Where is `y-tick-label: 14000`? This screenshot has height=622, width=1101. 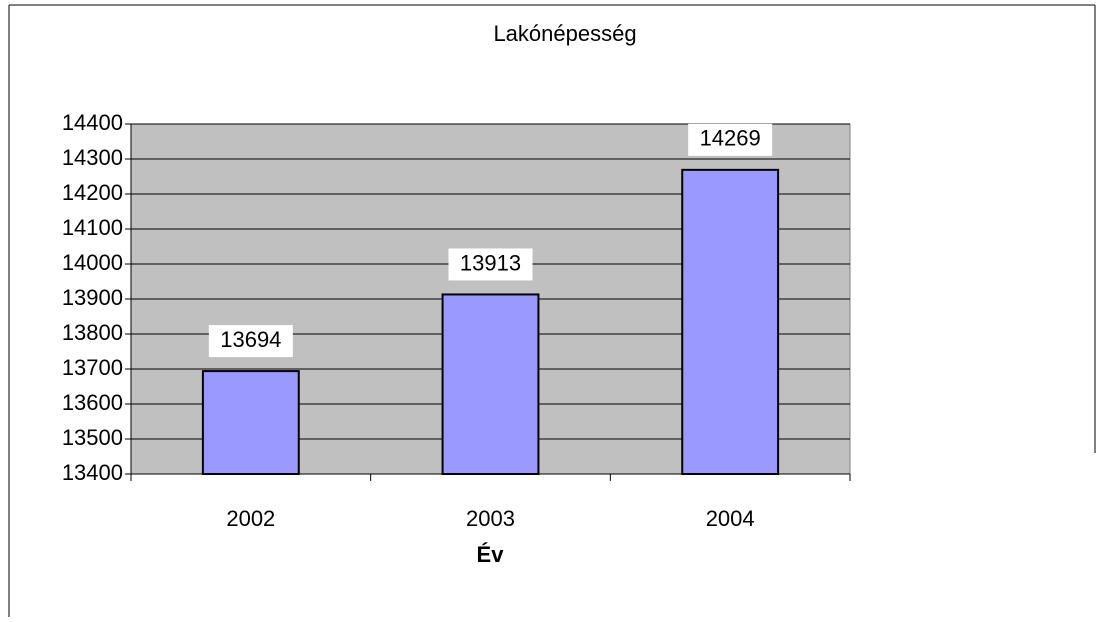
y-tick-label: 14000 is located at coordinates (92, 262).